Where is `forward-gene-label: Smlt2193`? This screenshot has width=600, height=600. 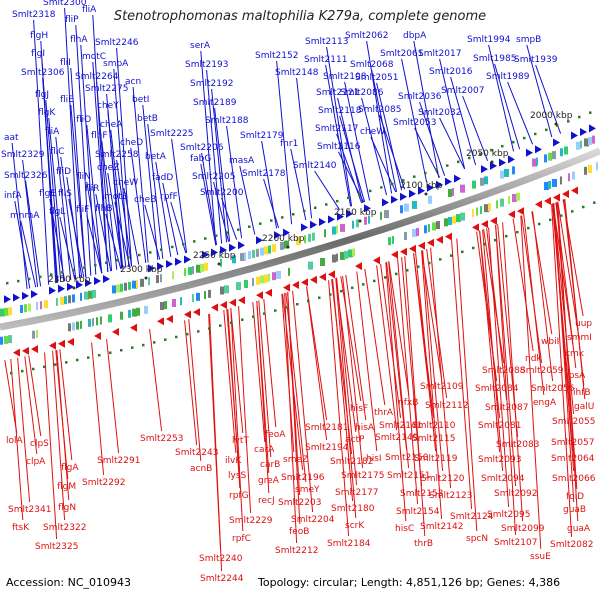
forward-gene-label: Smlt2193 is located at coordinates (206, 65).